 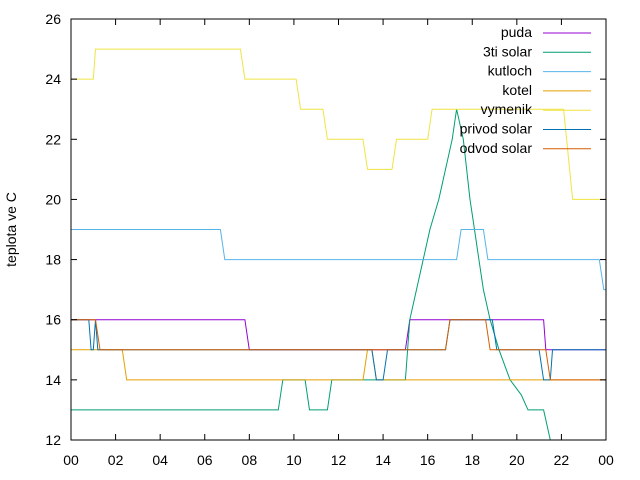 What do you see at coordinates (428, 460) in the screenshot?
I see `x-tick-label: 16` at bounding box center [428, 460].